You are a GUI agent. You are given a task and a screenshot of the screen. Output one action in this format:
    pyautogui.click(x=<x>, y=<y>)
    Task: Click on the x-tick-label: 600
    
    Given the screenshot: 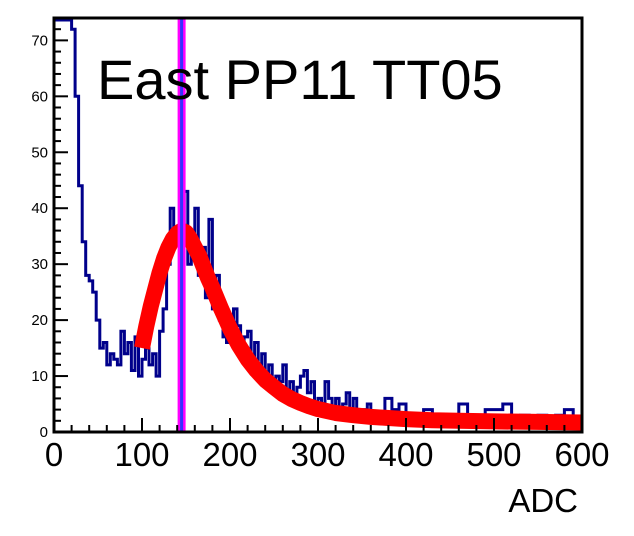 What is the action you would take?
    pyautogui.click(x=581, y=454)
    